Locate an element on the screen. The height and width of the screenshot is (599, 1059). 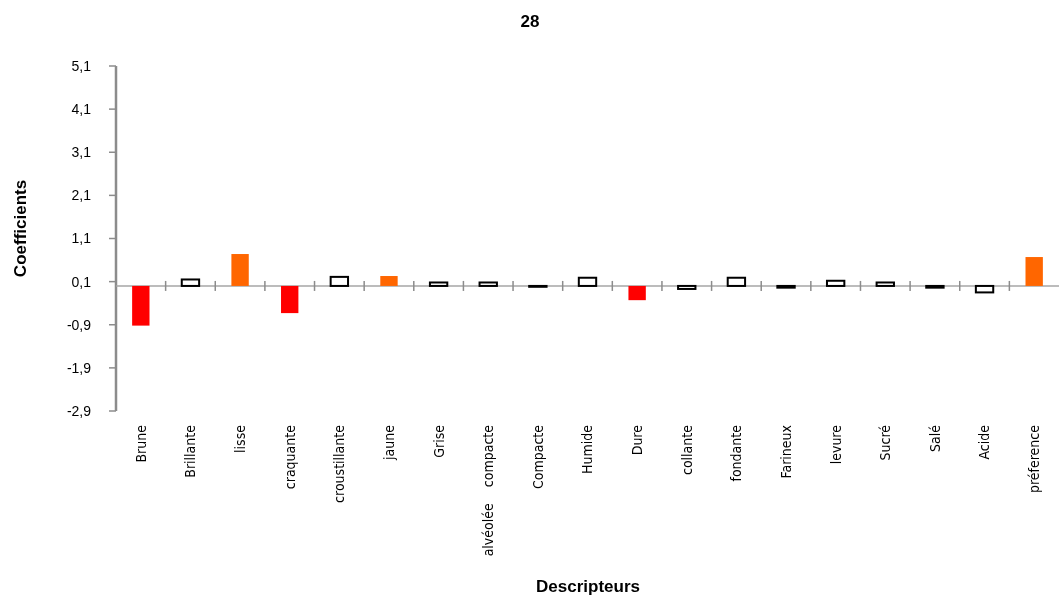
x-tick-label: Compacte is located at coordinates (537, 457).